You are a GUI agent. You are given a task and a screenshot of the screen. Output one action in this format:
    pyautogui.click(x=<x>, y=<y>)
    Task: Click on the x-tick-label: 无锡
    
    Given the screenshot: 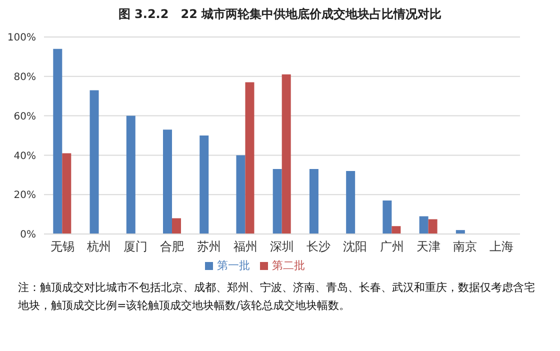 What is the action you would take?
    pyautogui.click(x=62, y=247)
    